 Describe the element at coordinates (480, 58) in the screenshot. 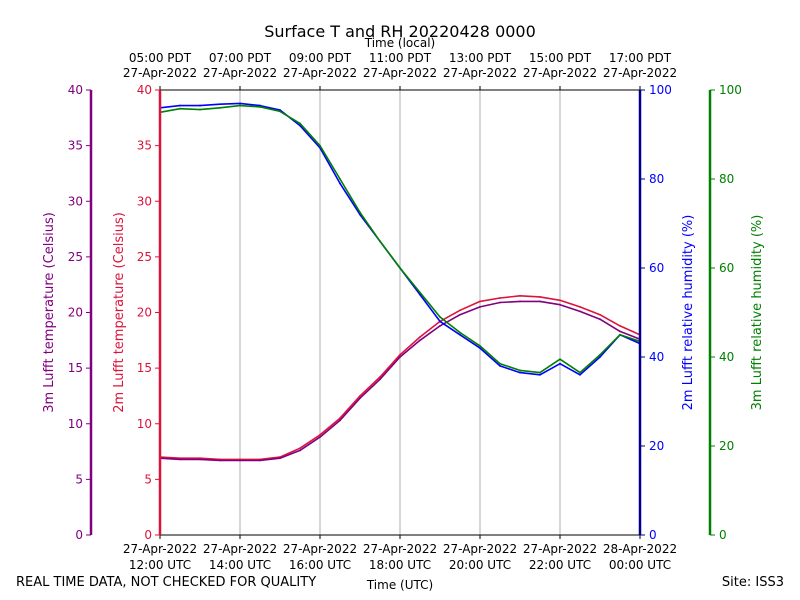

I see `x-tick-label-local-time: 13:00 PDT` at that location.